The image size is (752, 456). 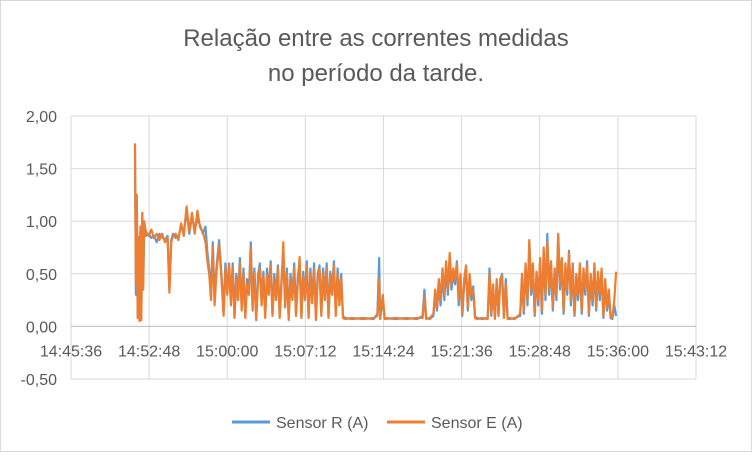 What do you see at coordinates (477, 423) in the screenshot?
I see `legend-label: Sensor E (A)` at bounding box center [477, 423].